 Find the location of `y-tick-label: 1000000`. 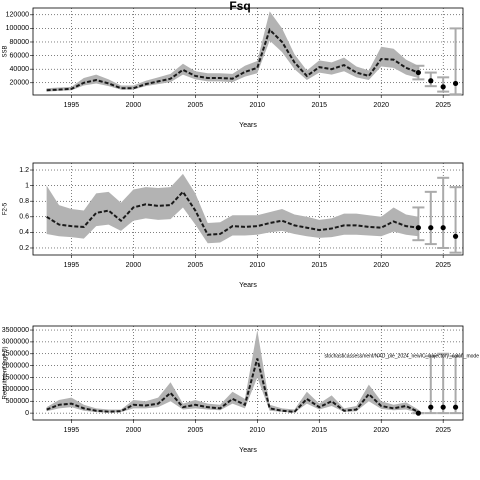

y-tick-label: 1000000 is located at coordinates (15, 389).